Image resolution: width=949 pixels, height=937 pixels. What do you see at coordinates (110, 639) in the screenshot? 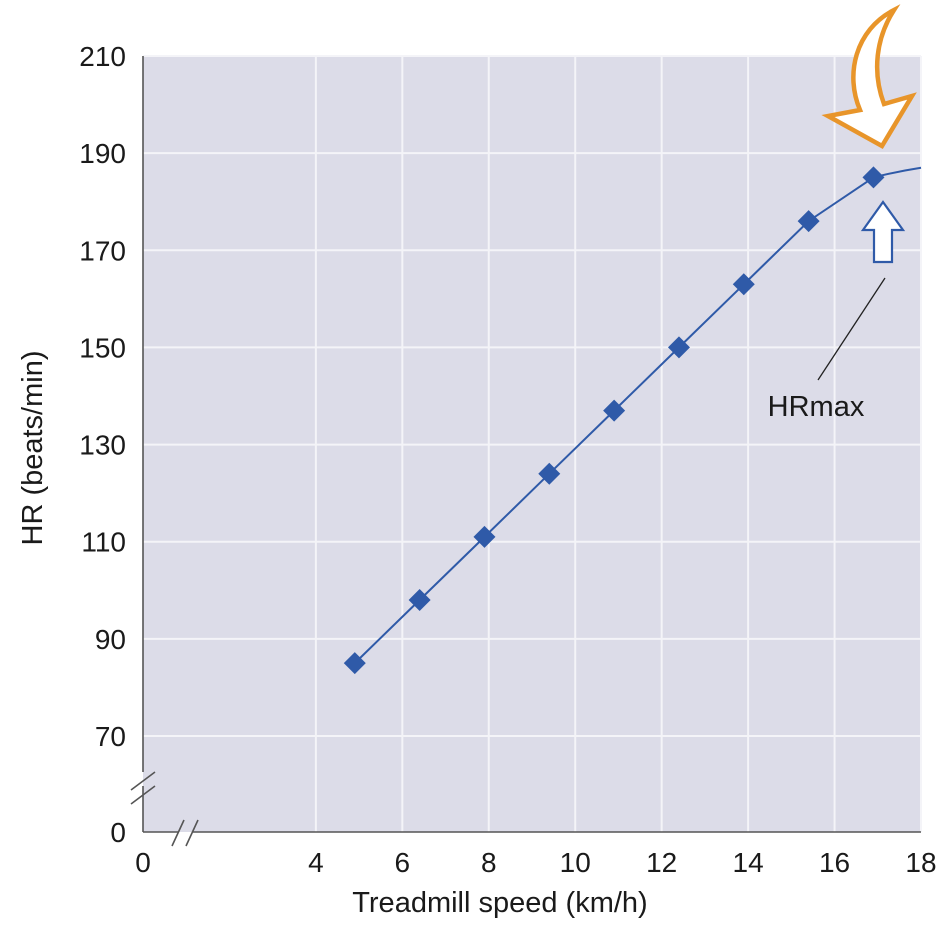
I see `y-tick-label: 90` at bounding box center [110, 639].